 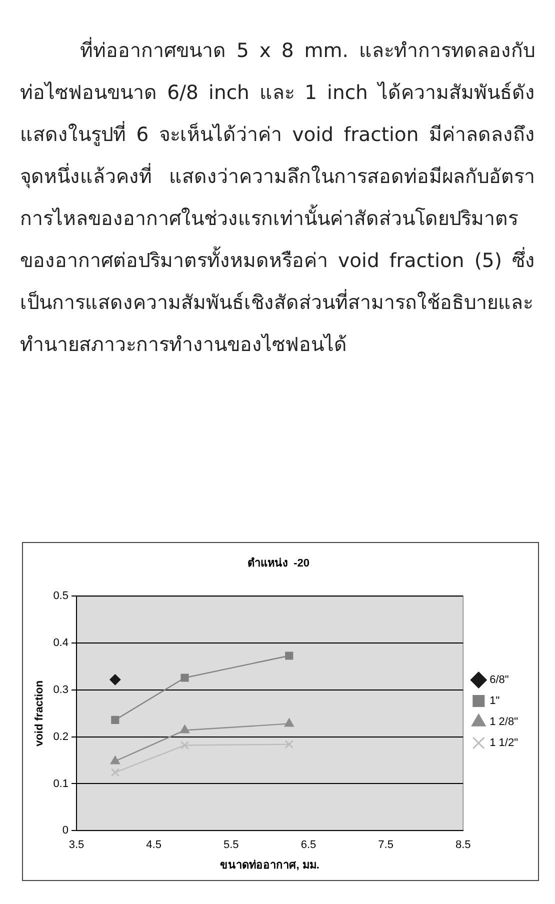 What do you see at coordinates (60, 736) in the screenshot?
I see `y-tick-label: 0.2` at bounding box center [60, 736].